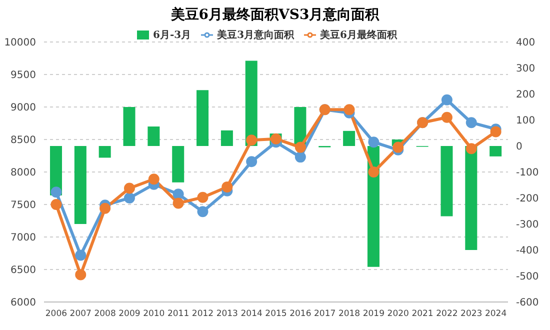 The width and height of the screenshot is (550, 330). Describe the element at coordinates (527, 199) in the screenshot. I see `y2-tick-label: -200` at that location.